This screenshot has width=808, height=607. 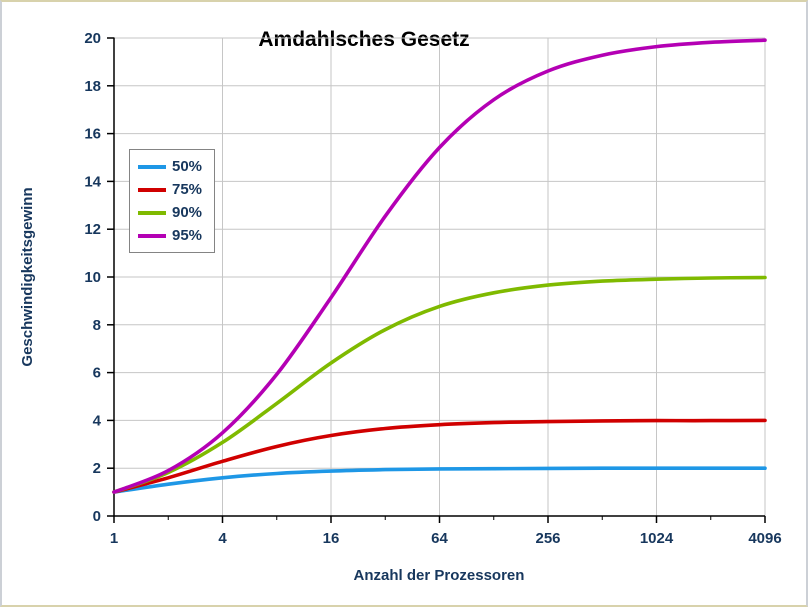 I want to click on legend: 50% 75% 90% 95%, so click(x=172, y=201).